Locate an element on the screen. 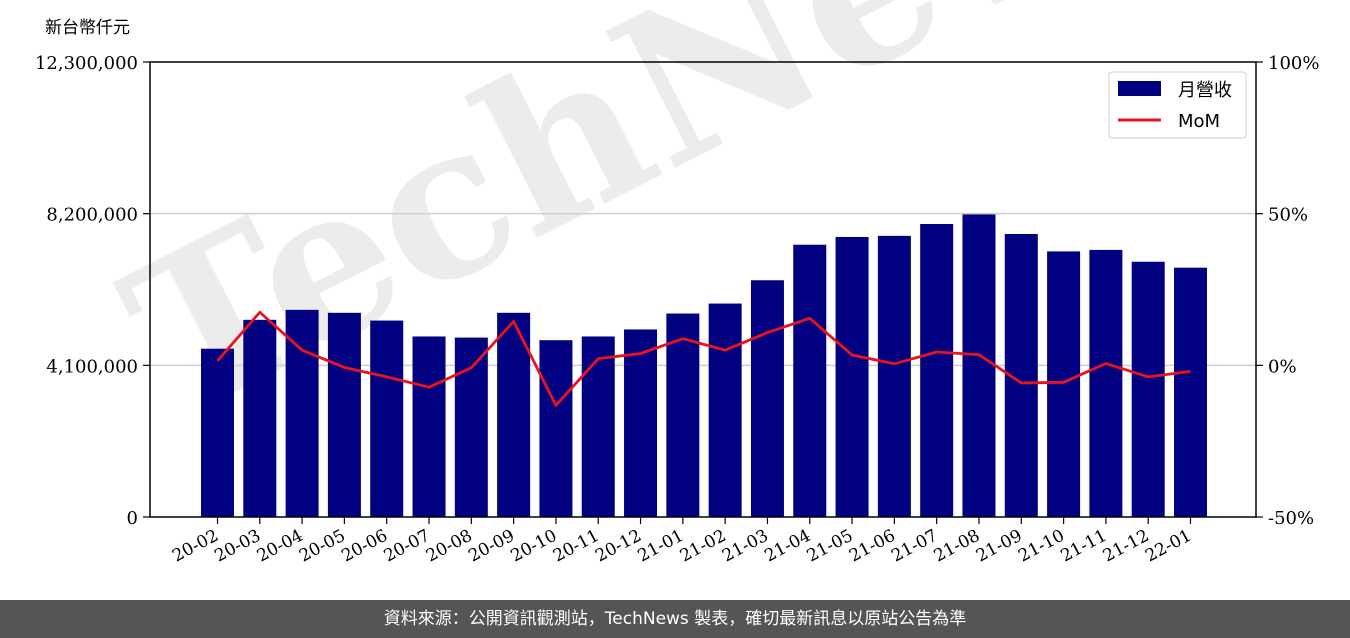 Image resolution: width=1350 pixels, height=638 pixels. x-tick-label: 21-11 is located at coordinates (1084, 546).